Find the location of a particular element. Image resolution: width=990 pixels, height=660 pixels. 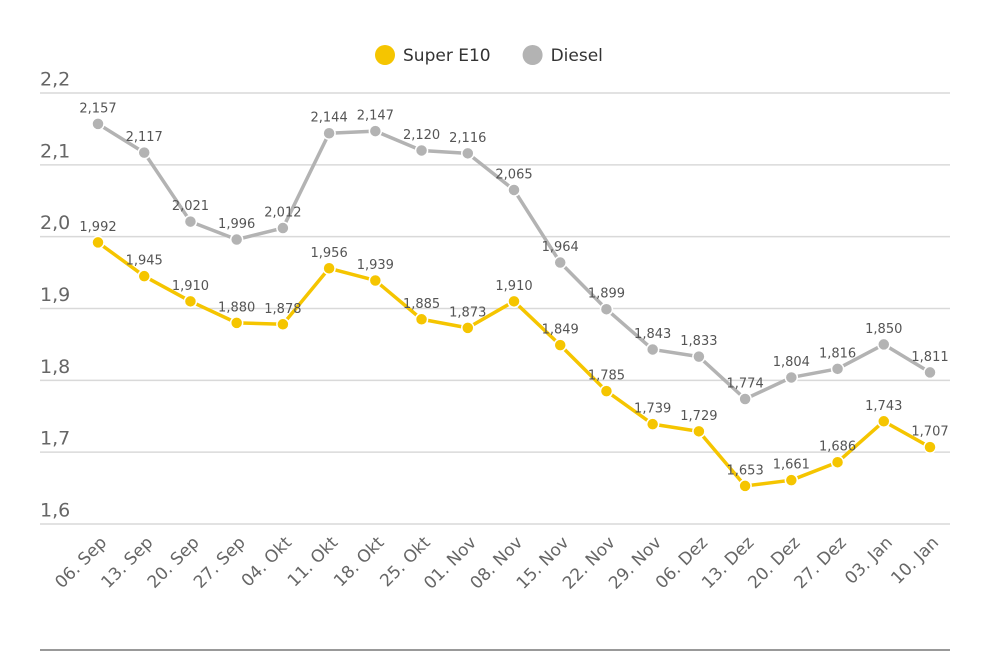

data-label: 1,811 is located at coordinates (929, 357).